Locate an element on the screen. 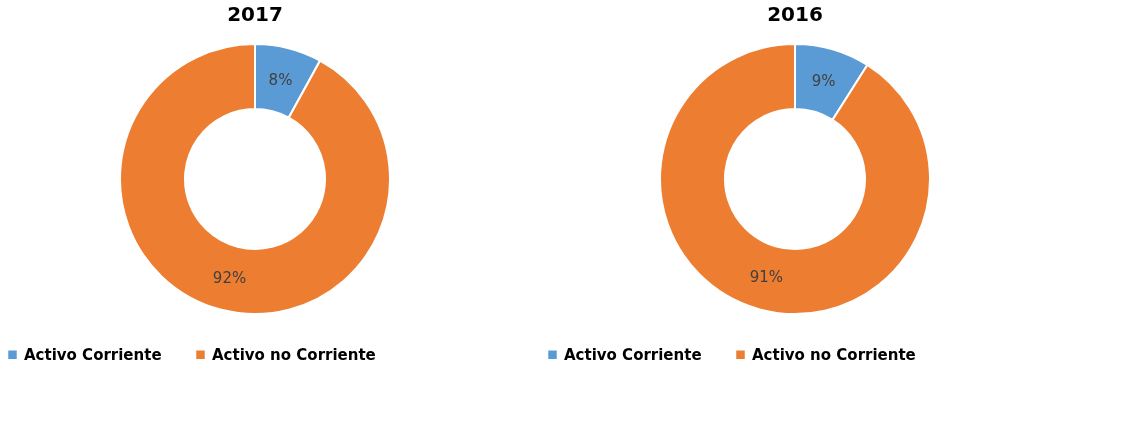 The height and width of the screenshot is (439, 1135). data-label: 8% is located at coordinates (280, 79).